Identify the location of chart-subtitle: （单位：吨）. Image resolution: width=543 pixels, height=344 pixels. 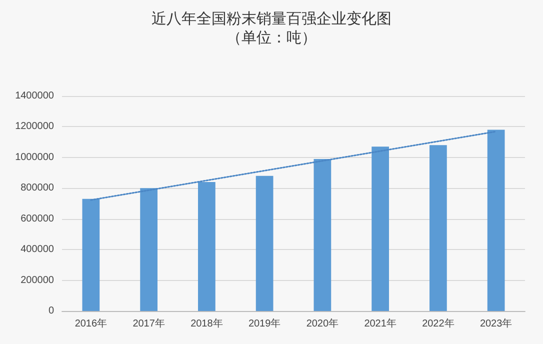
(271, 37).